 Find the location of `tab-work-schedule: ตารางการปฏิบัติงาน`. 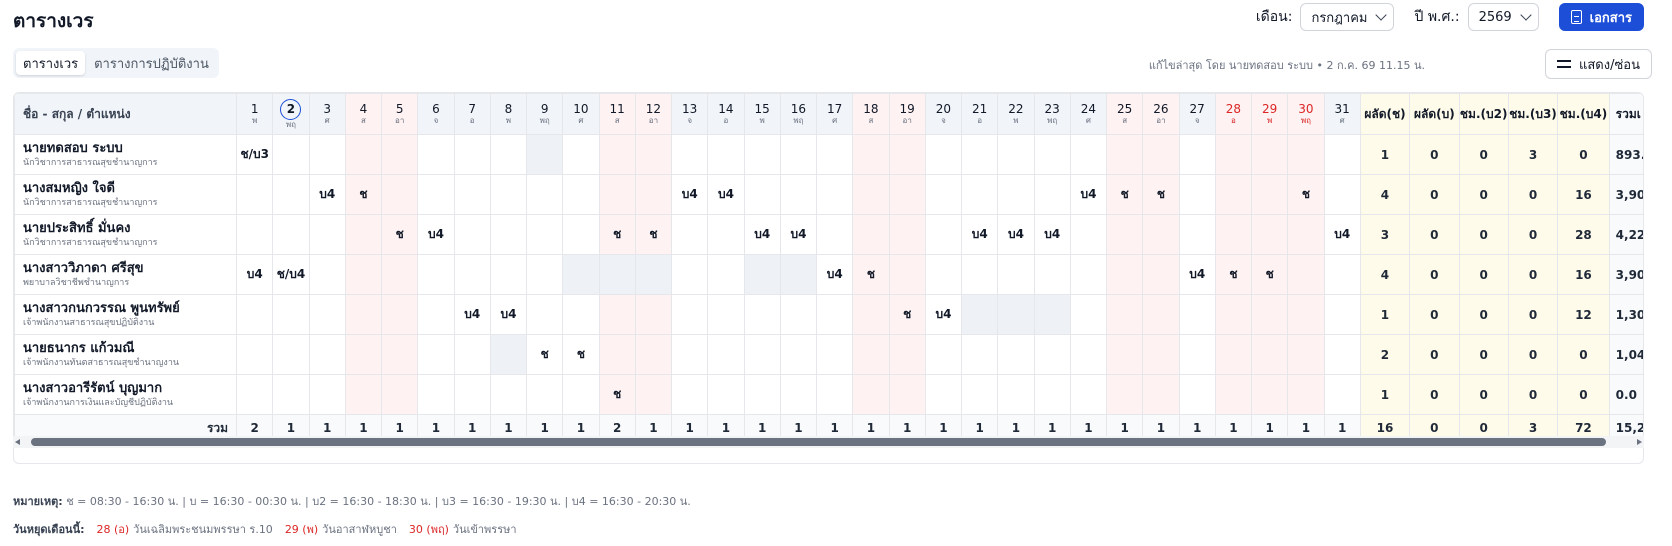

tab-work-schedule: ตารางการปฏิบัติงาน is located at coordinates (151, 64).